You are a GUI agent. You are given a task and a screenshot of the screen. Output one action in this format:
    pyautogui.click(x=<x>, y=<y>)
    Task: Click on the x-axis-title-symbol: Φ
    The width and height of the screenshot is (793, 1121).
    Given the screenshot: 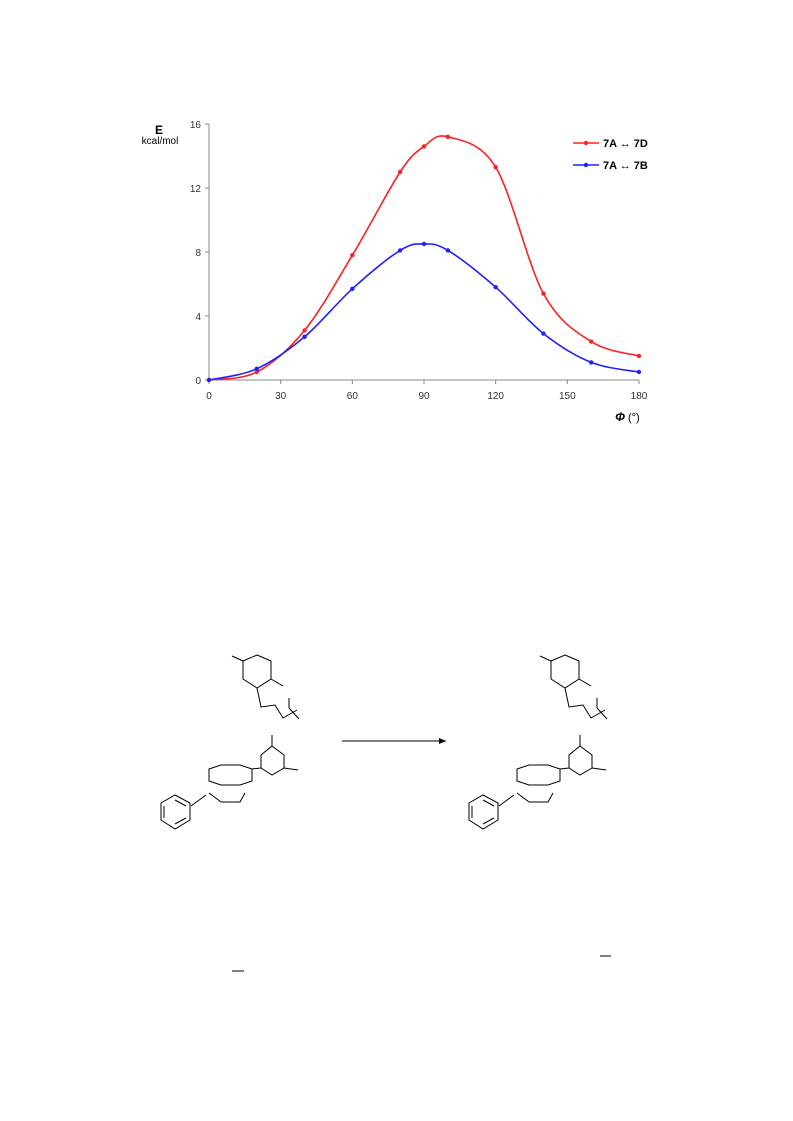 What is the action you would take?
    pyautogui.click(x=620, y=417)
    